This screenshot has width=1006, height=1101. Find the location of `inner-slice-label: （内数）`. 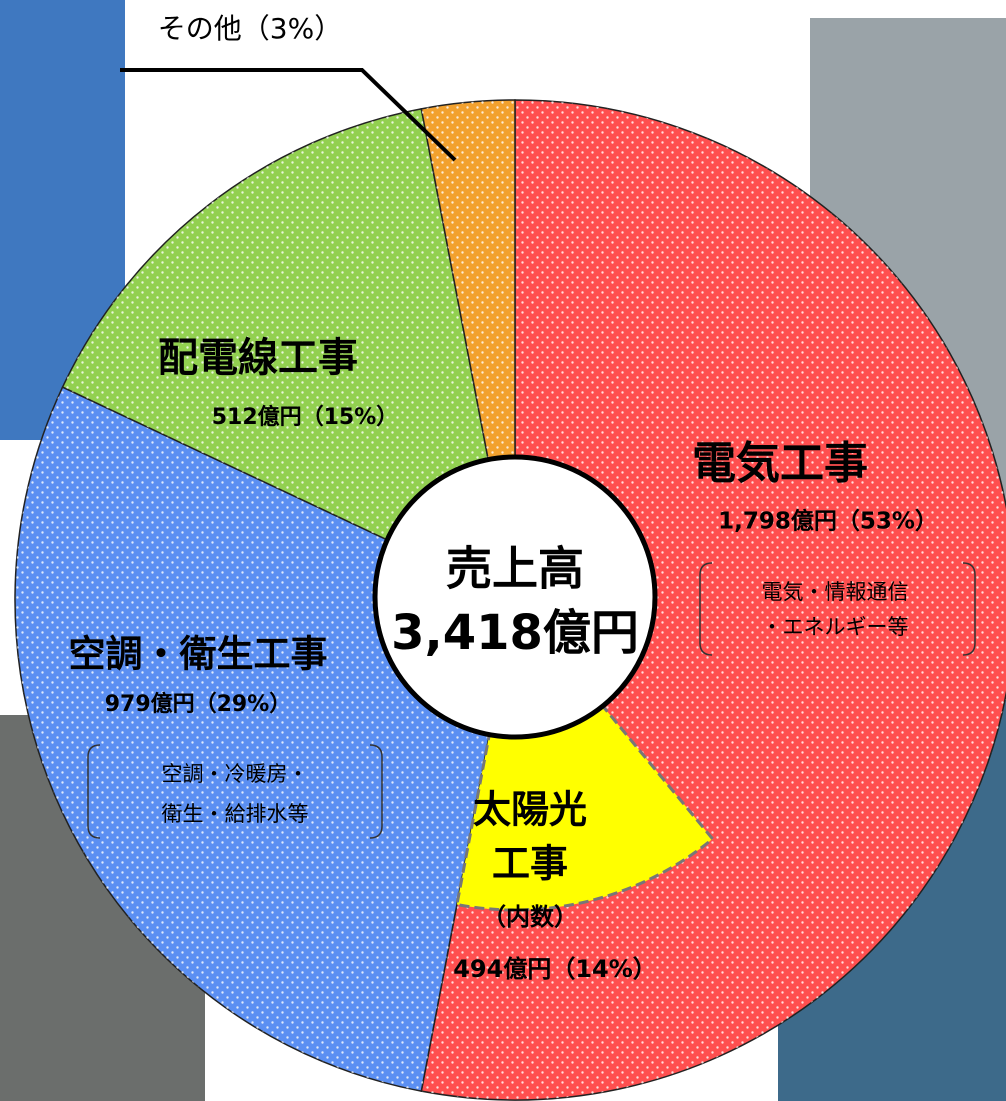

inner-slice-label: （内数） is located at coordinates (530, 917).